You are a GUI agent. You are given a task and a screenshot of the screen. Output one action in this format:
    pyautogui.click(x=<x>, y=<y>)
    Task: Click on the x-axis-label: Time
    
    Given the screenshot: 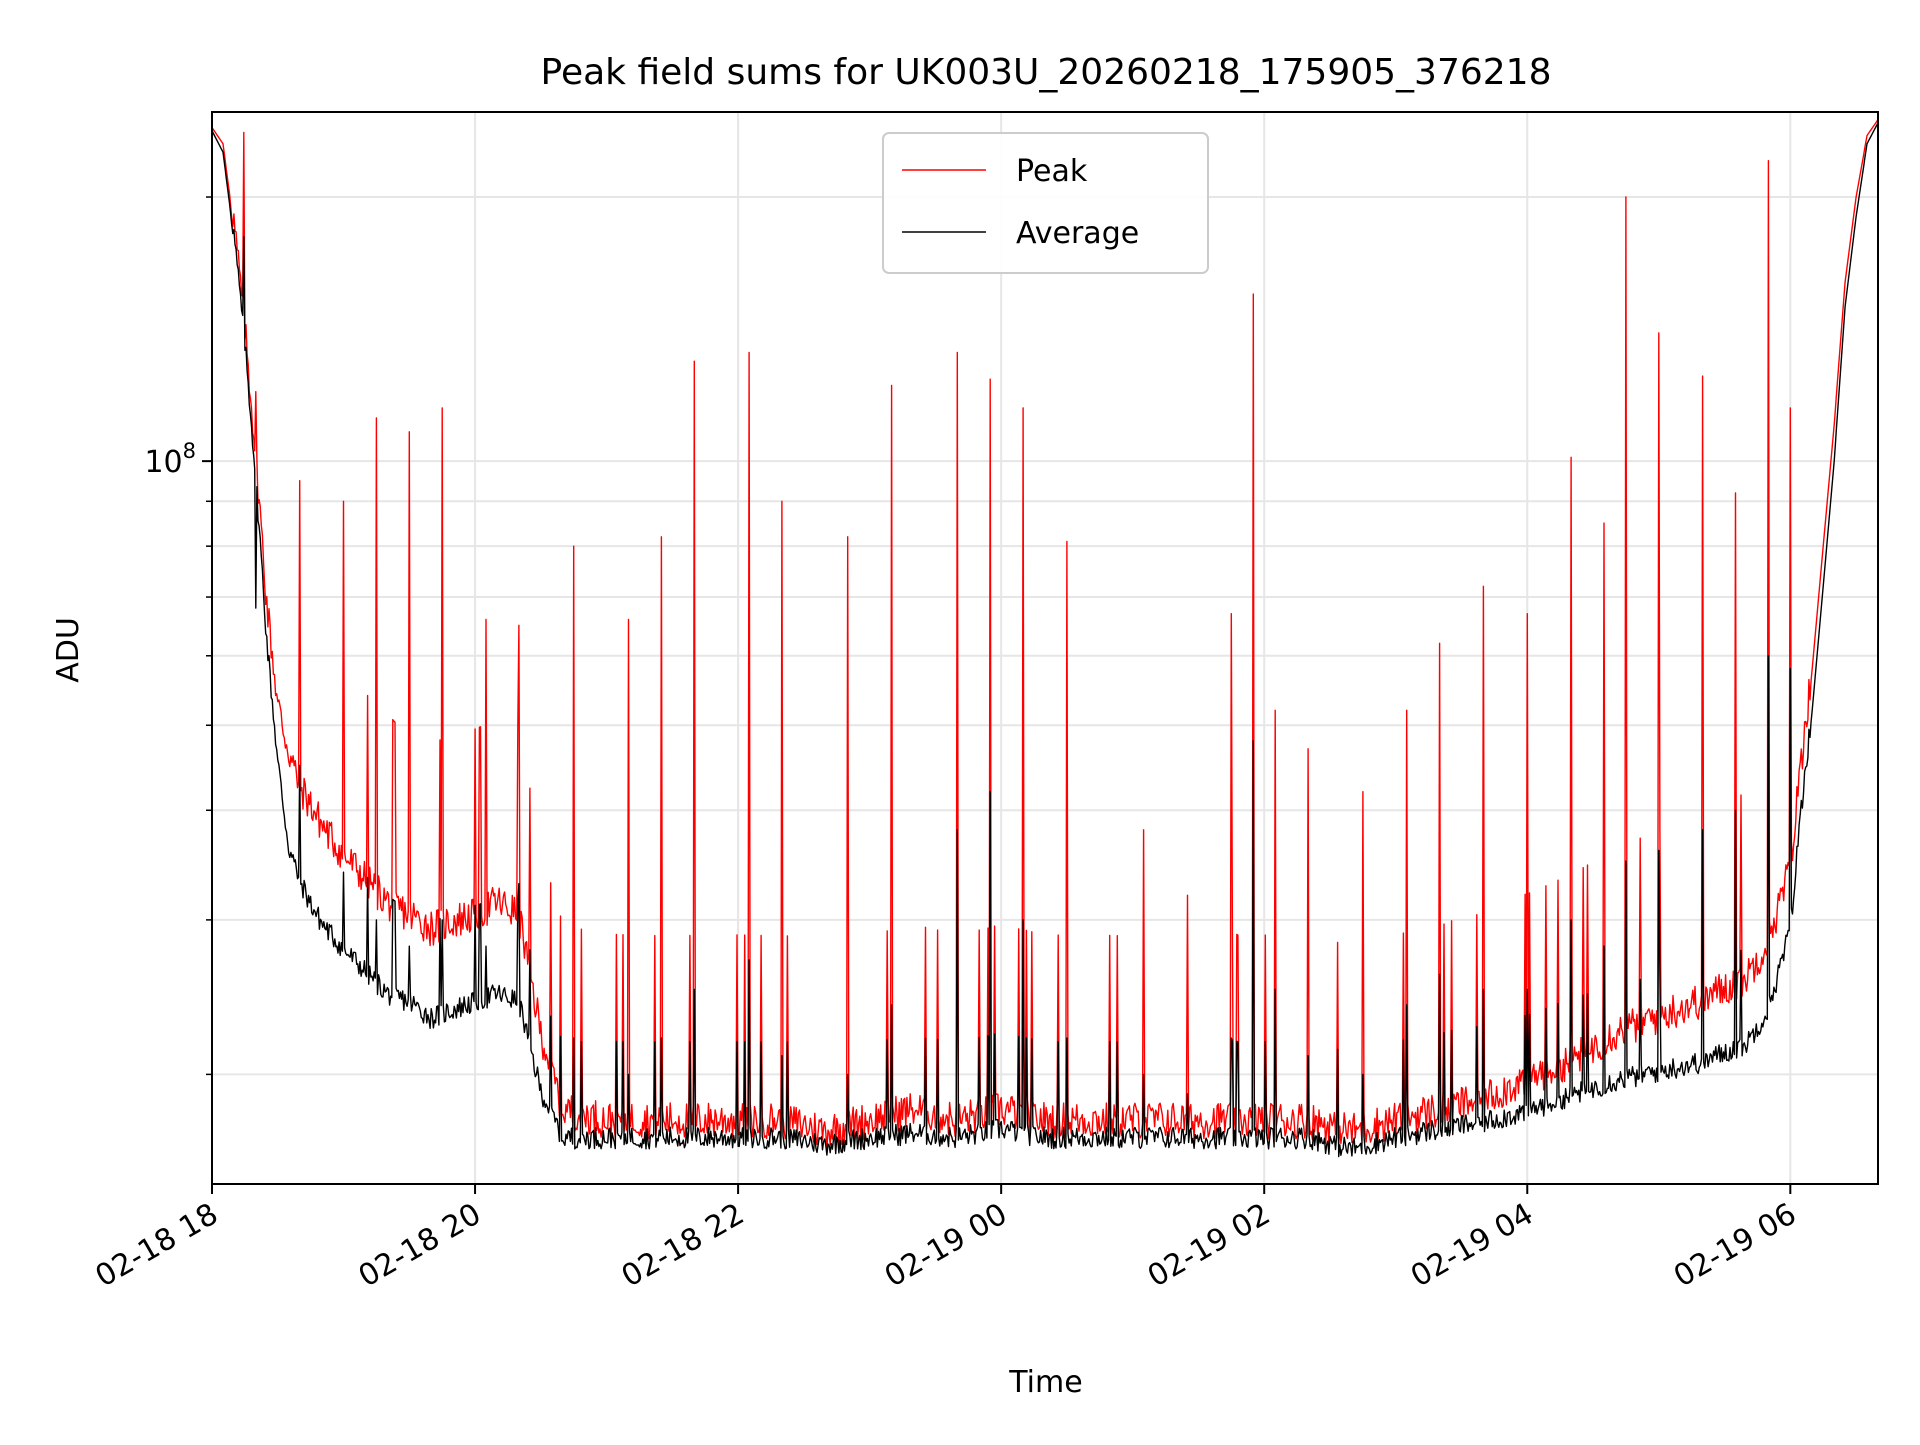 What is the action you would take?
    pyautogui.click(x=1045, y=1382)
    